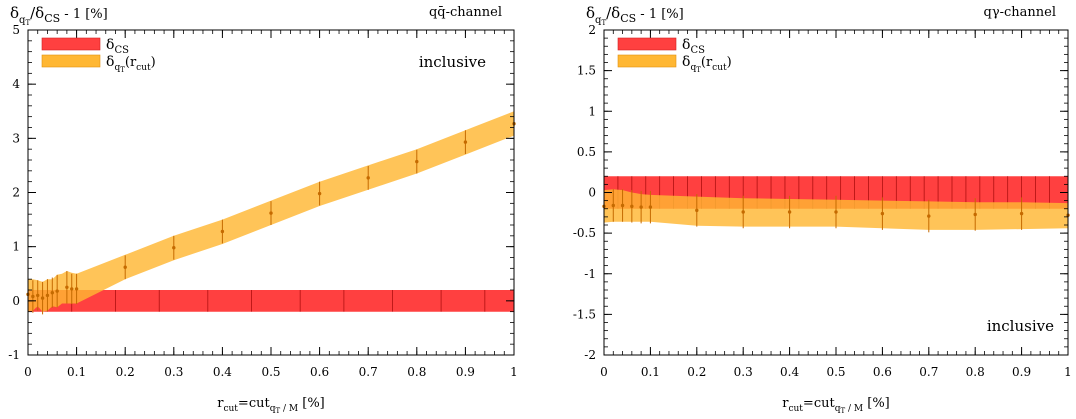 The image size is (1076, 419). I want to click on x-axis-label-part: / M, so click(854, 409).